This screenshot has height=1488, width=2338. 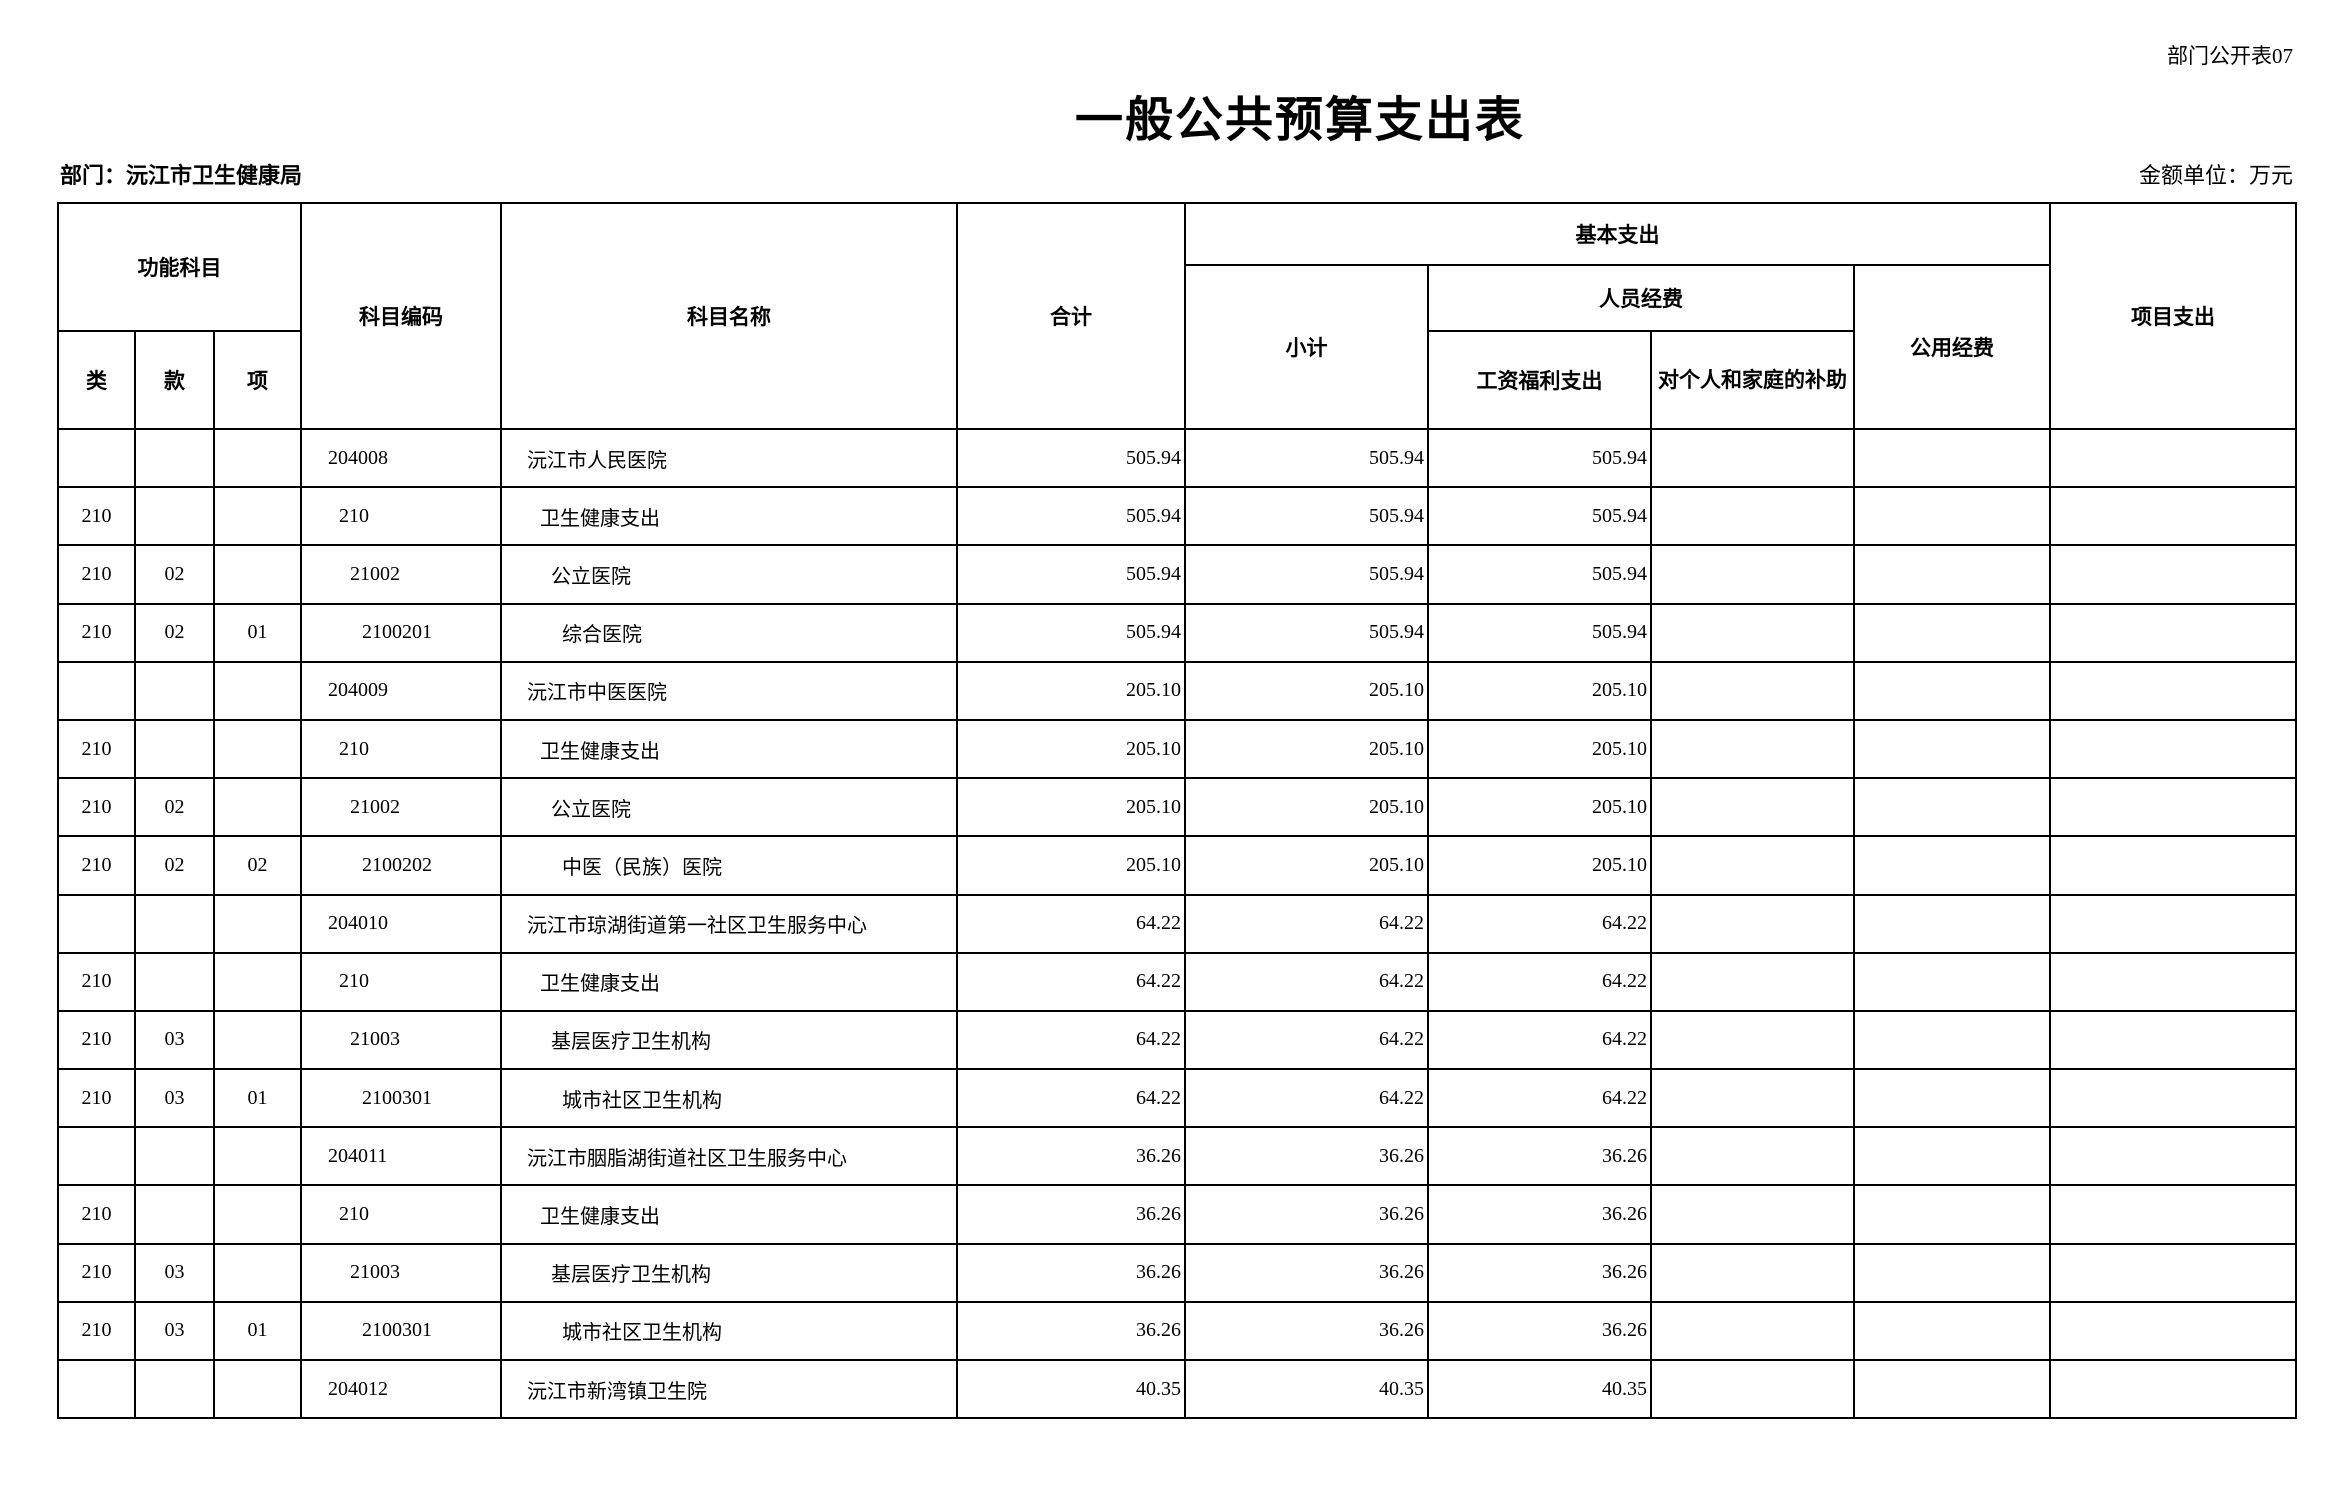 I want to click on header-project: 项目支出, so click(x=2173, y=316).